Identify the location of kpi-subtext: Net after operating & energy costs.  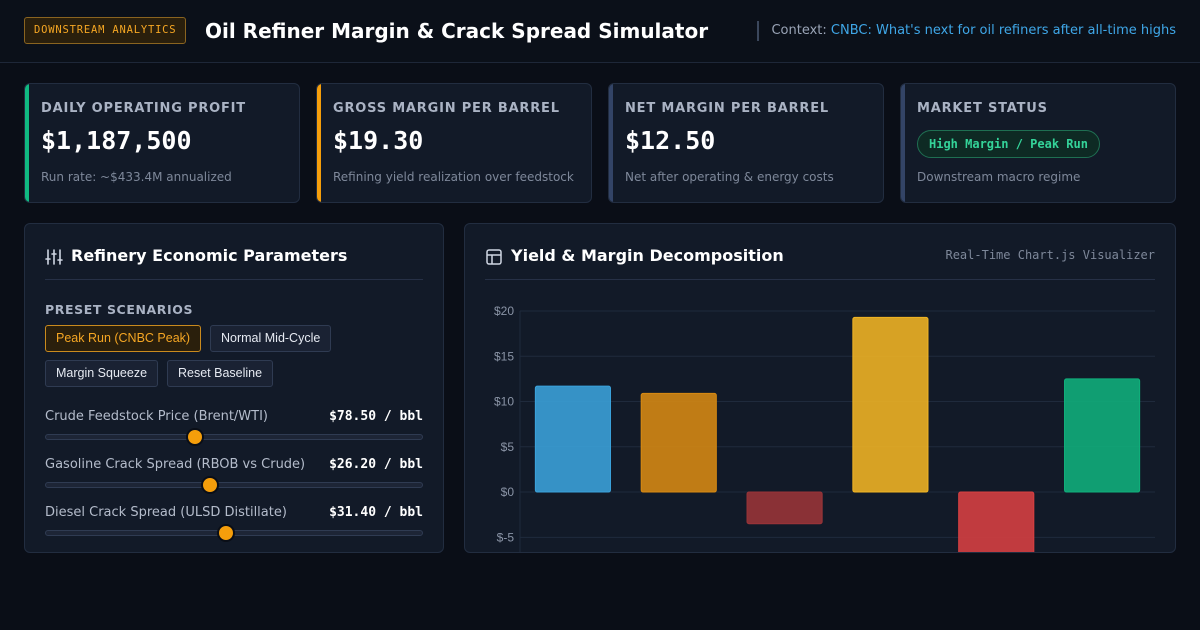
(729, 177).